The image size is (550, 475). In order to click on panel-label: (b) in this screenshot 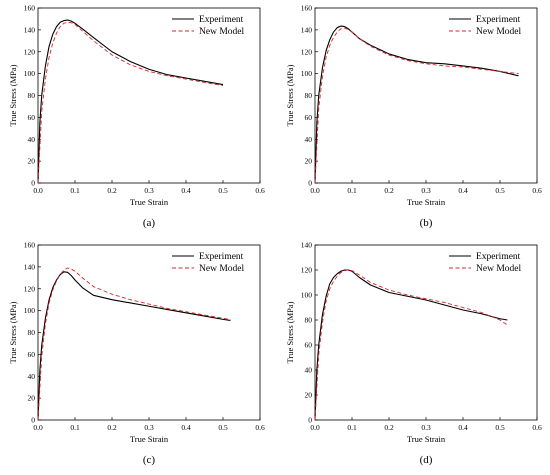, I will do `click(426, 223)`.